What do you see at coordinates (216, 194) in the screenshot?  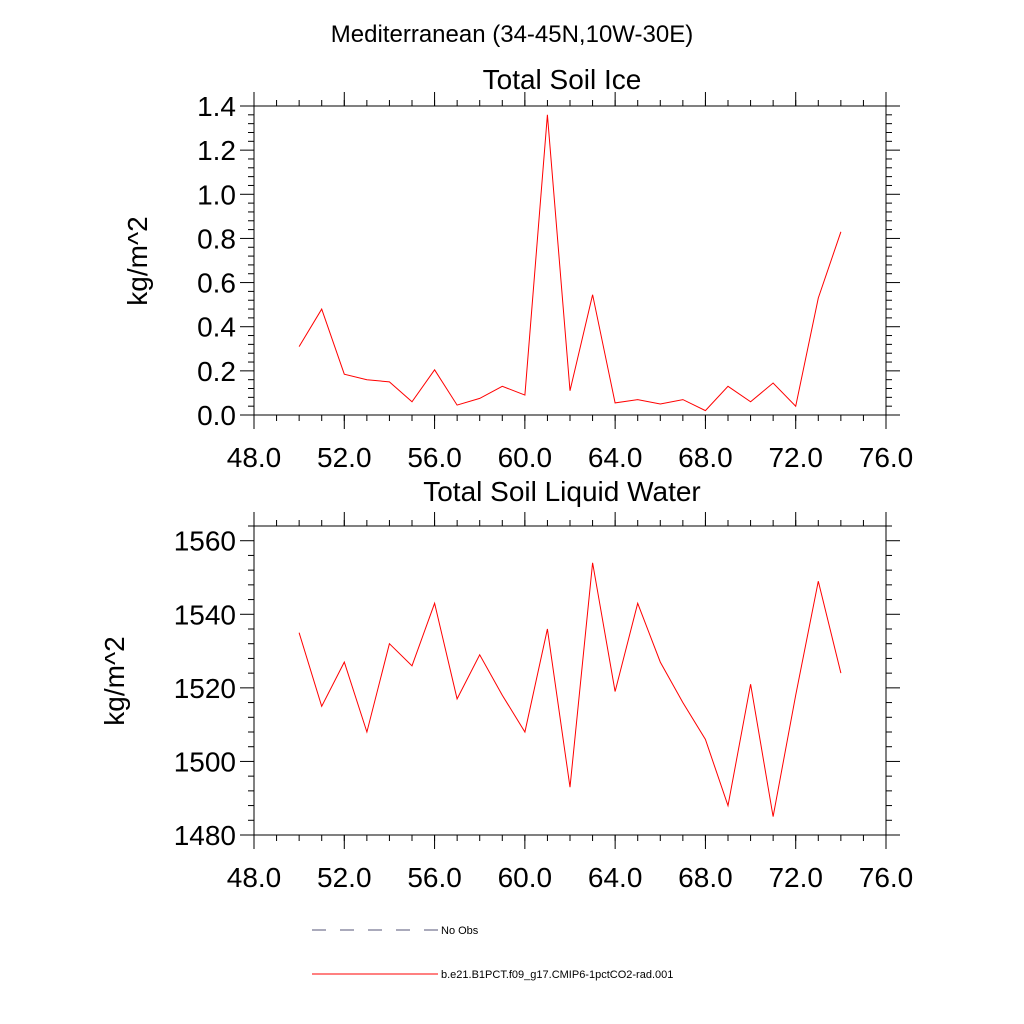 I see `y-tick-label: 1.0` at bounding box center [216, 194].